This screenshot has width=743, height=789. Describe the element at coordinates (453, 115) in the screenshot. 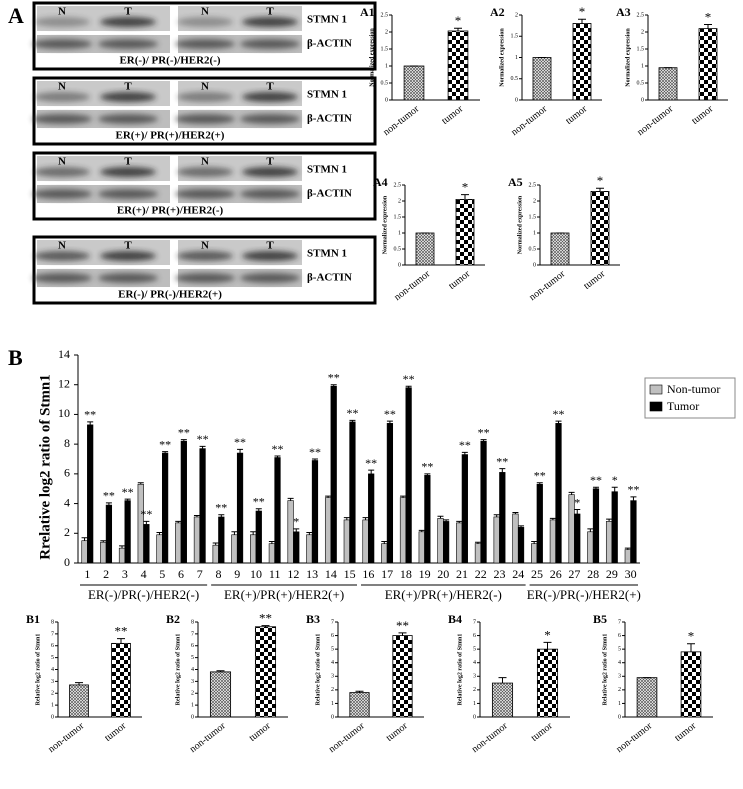

I see `x-tick-label: tumor` at that location.